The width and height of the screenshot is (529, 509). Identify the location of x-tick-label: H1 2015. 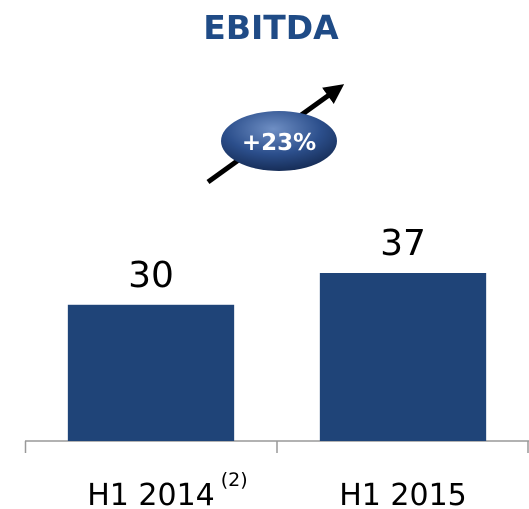
(403, 493).